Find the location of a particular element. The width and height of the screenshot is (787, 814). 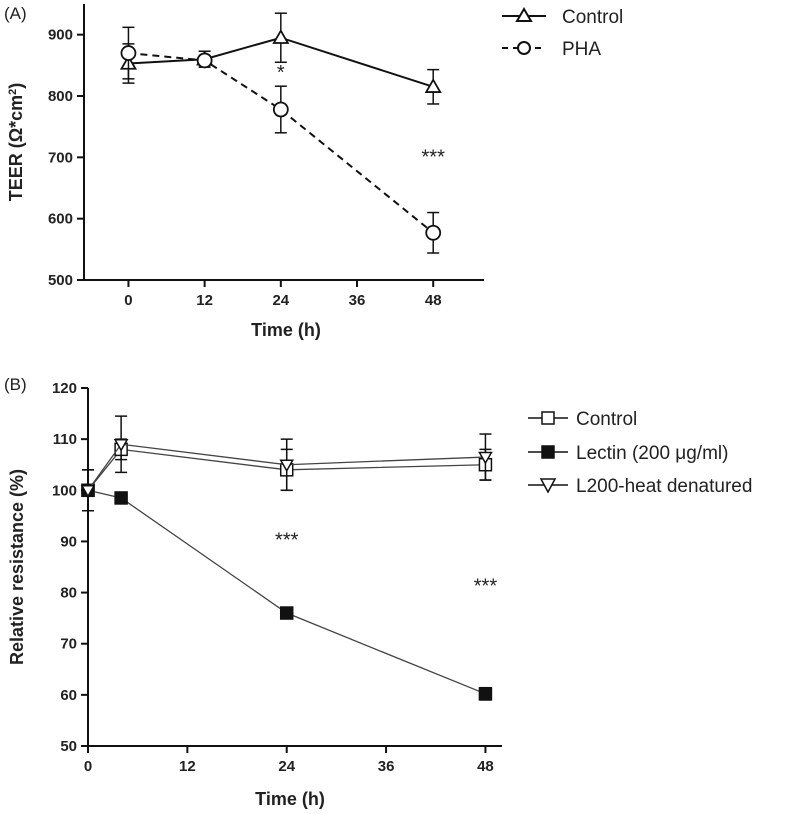

y-tick-label: 500 is located at coordinates (60, 280).